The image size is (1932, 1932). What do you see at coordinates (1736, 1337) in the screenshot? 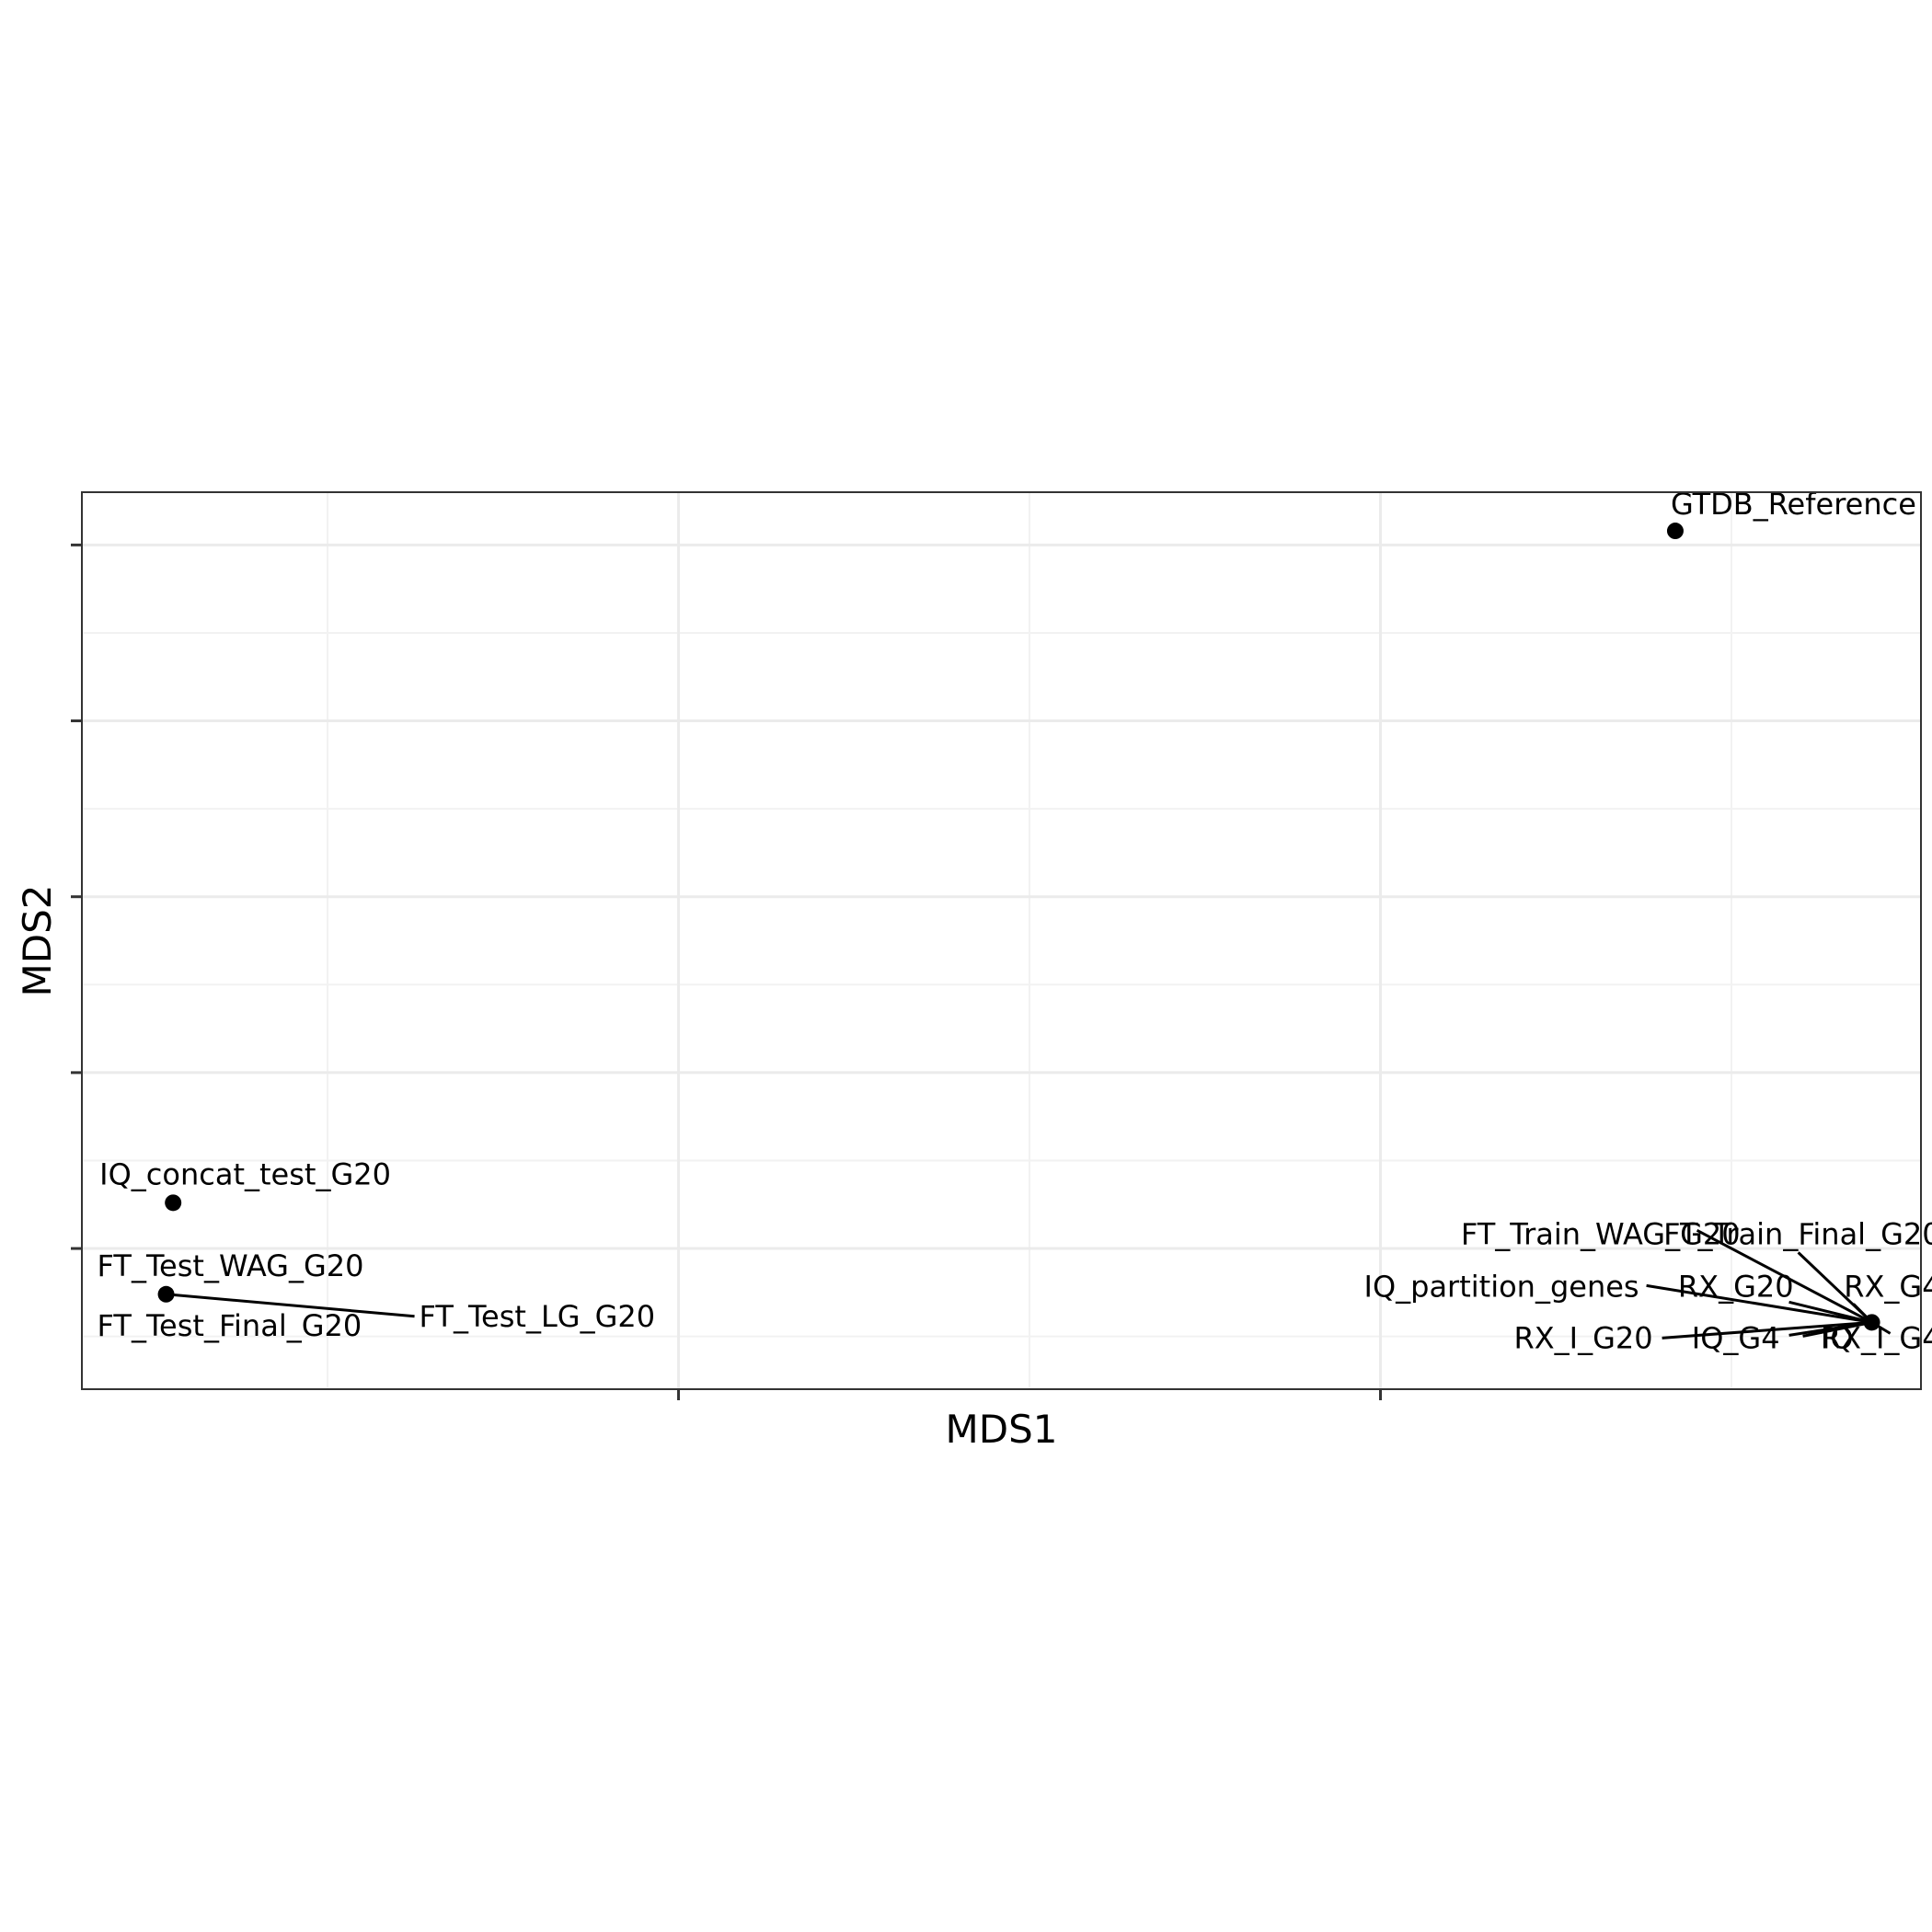
I see `point-label: IQ_G4` at bounding box center [1736, 1337].